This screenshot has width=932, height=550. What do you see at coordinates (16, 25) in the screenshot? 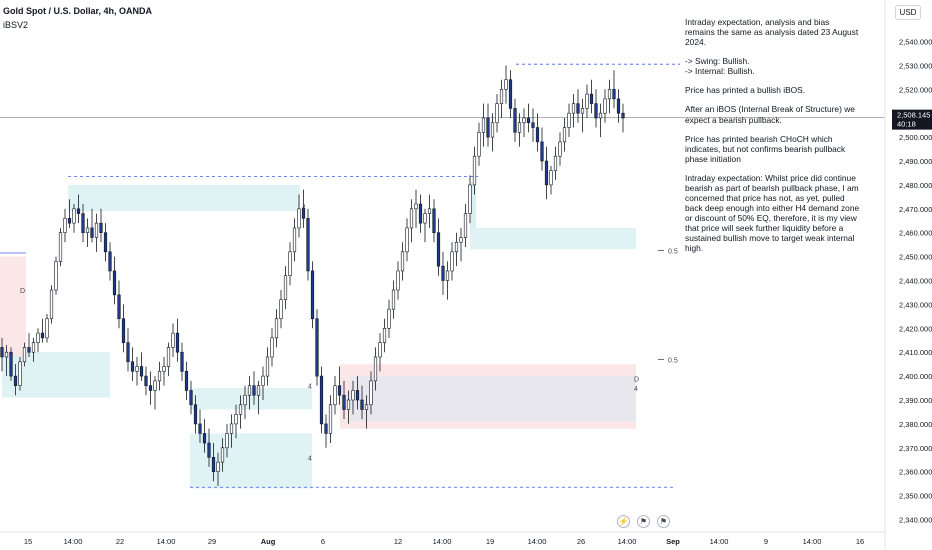
I see `indicator-label: iBSV2` at bounding box center [16, 25].